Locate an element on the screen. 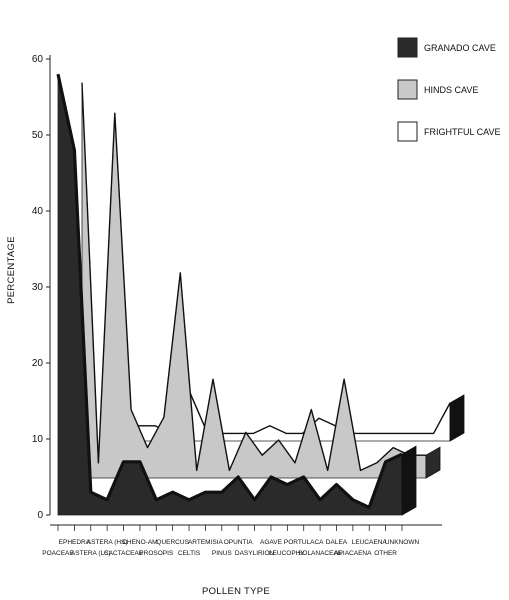  category-label: ASTERA (LS) is located at coordinates (91, 553).